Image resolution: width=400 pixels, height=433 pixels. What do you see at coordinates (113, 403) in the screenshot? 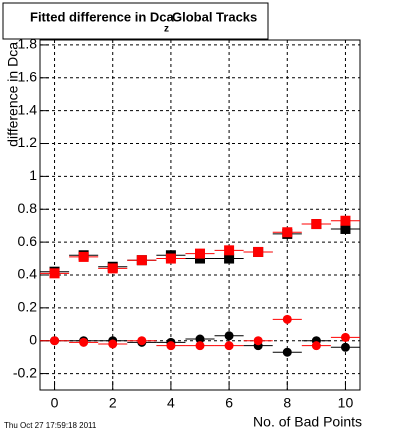
I see `x-tick-label: 2` at bounding box center [113, 403].